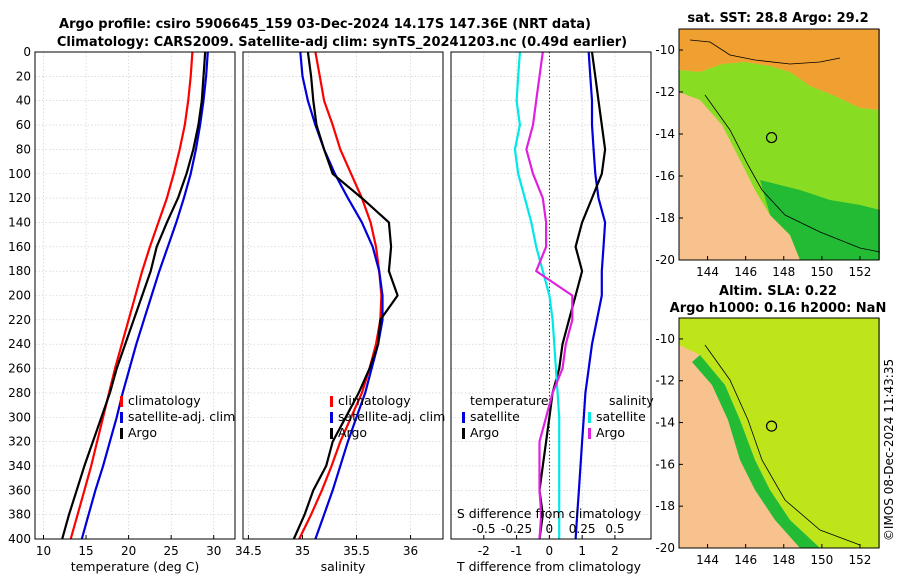 This screenshot has width=900, height=580. I want to click on temperature-tick-labels: 10 15 20 25 30, so click(128, 546).